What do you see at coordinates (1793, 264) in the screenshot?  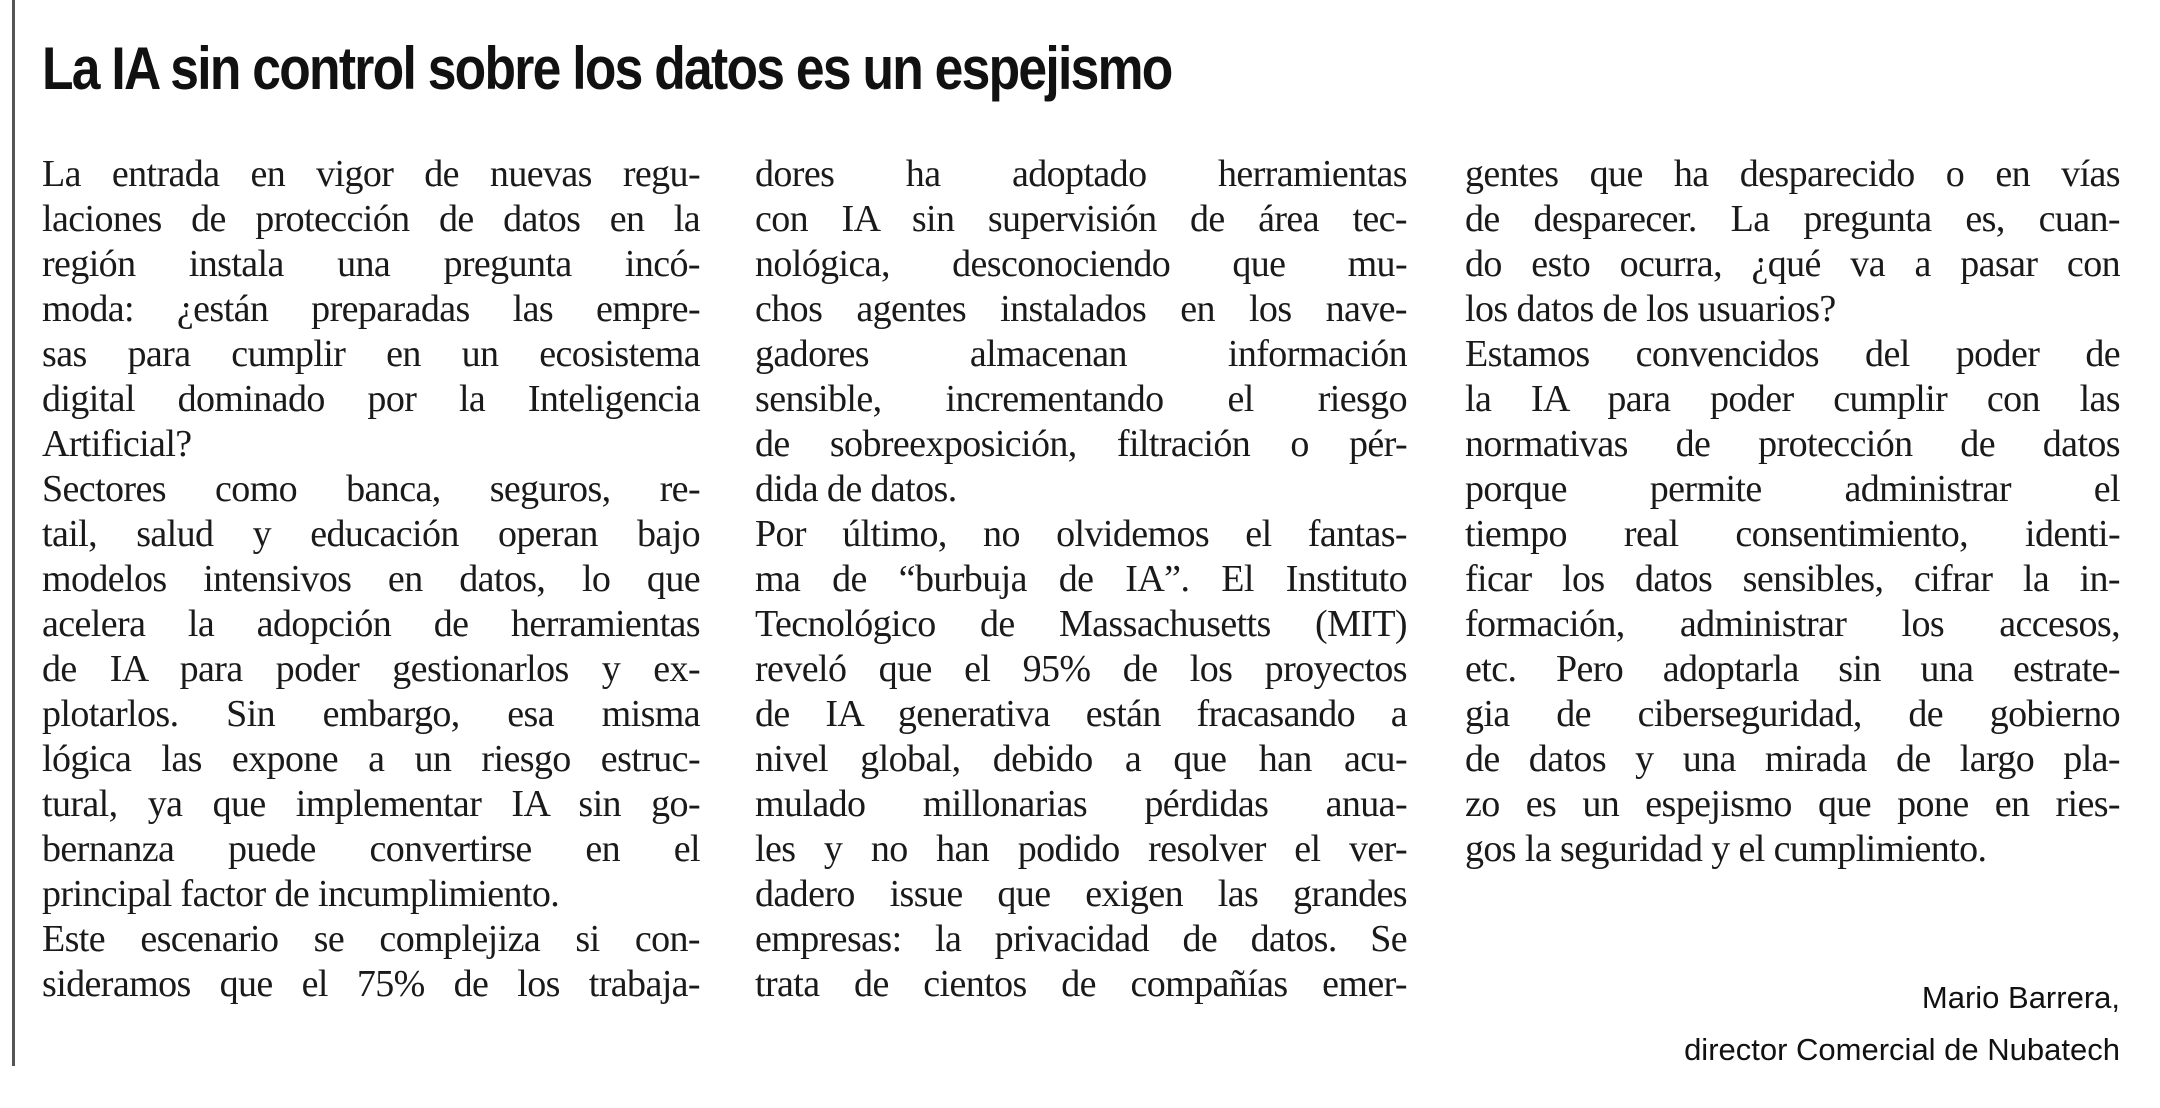 I see `text-line: do esto ocurra, ¿qué va a pasar con` at bounding box center [1793, 264].